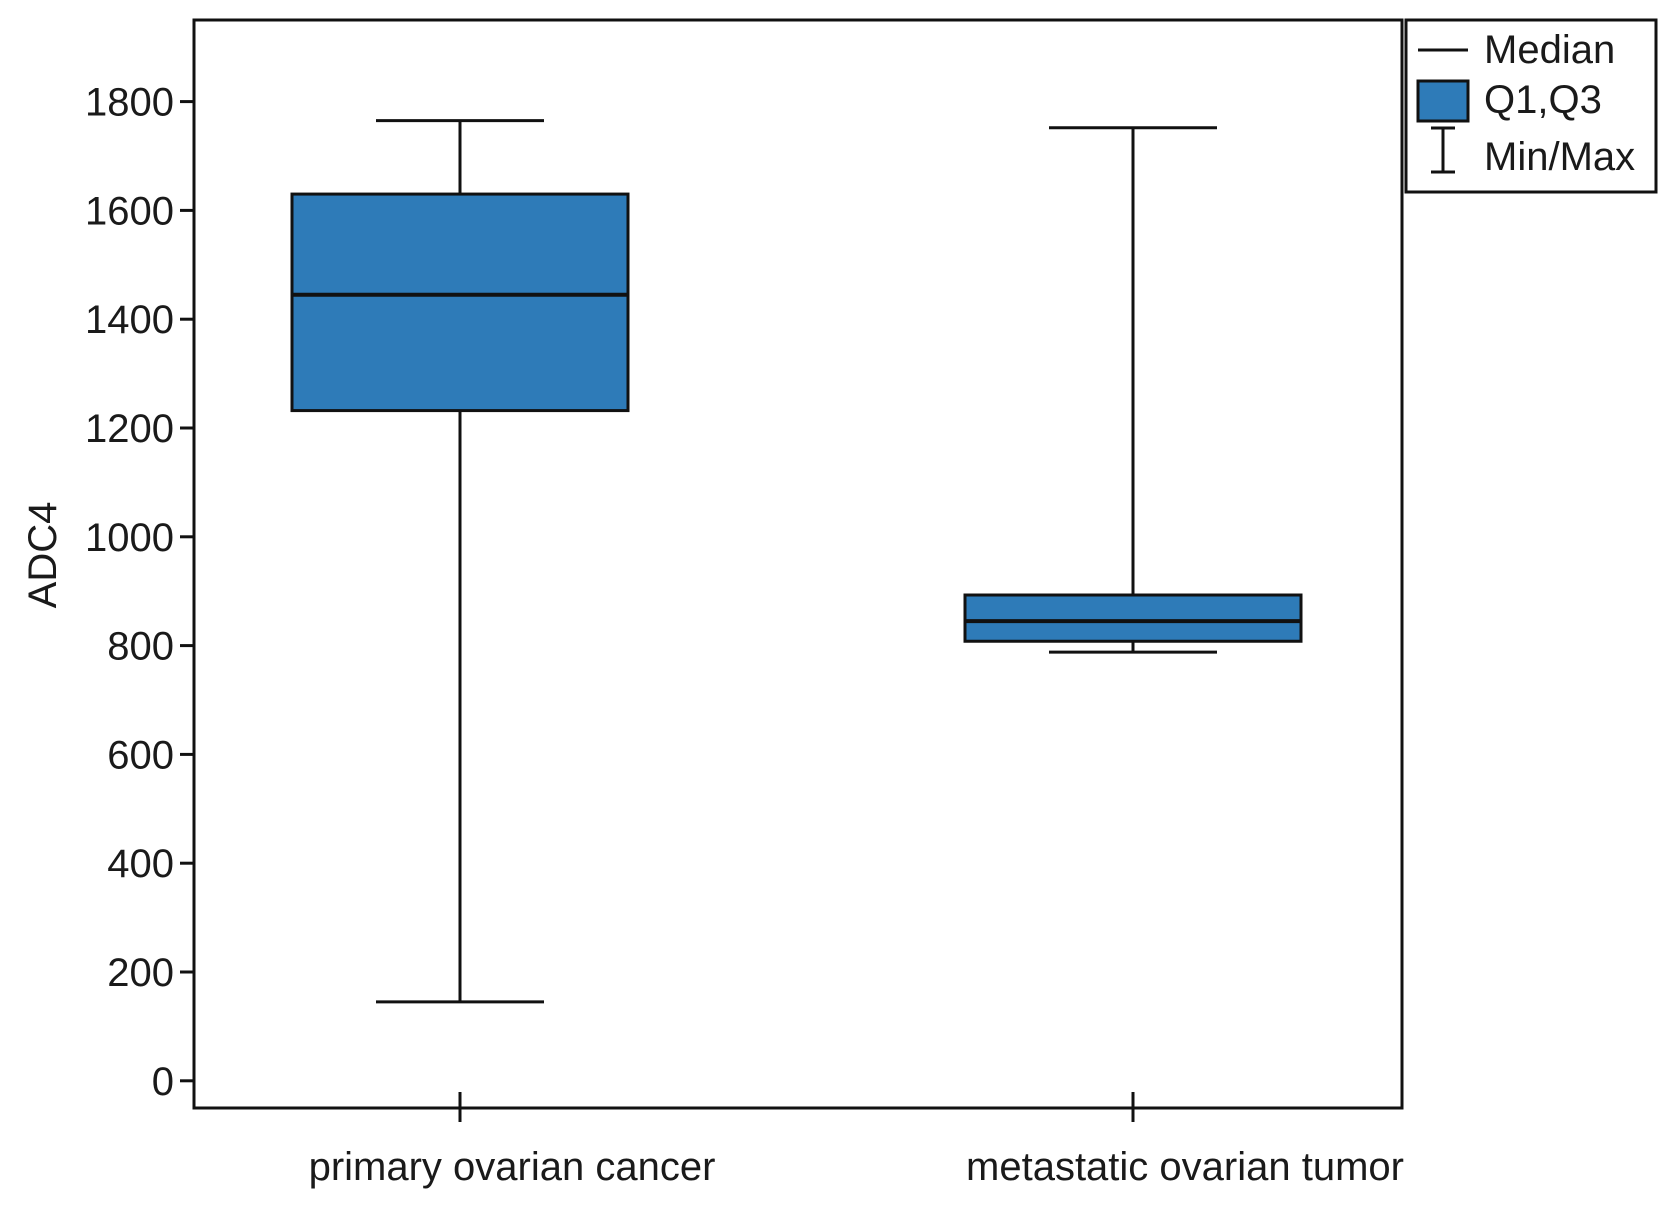 This screenshot has height=1209, width=1670. What do you see at coordinates (1549, 50) in the screenshot?
I see `legend-label: Median` at bounding box center [1549, 50].